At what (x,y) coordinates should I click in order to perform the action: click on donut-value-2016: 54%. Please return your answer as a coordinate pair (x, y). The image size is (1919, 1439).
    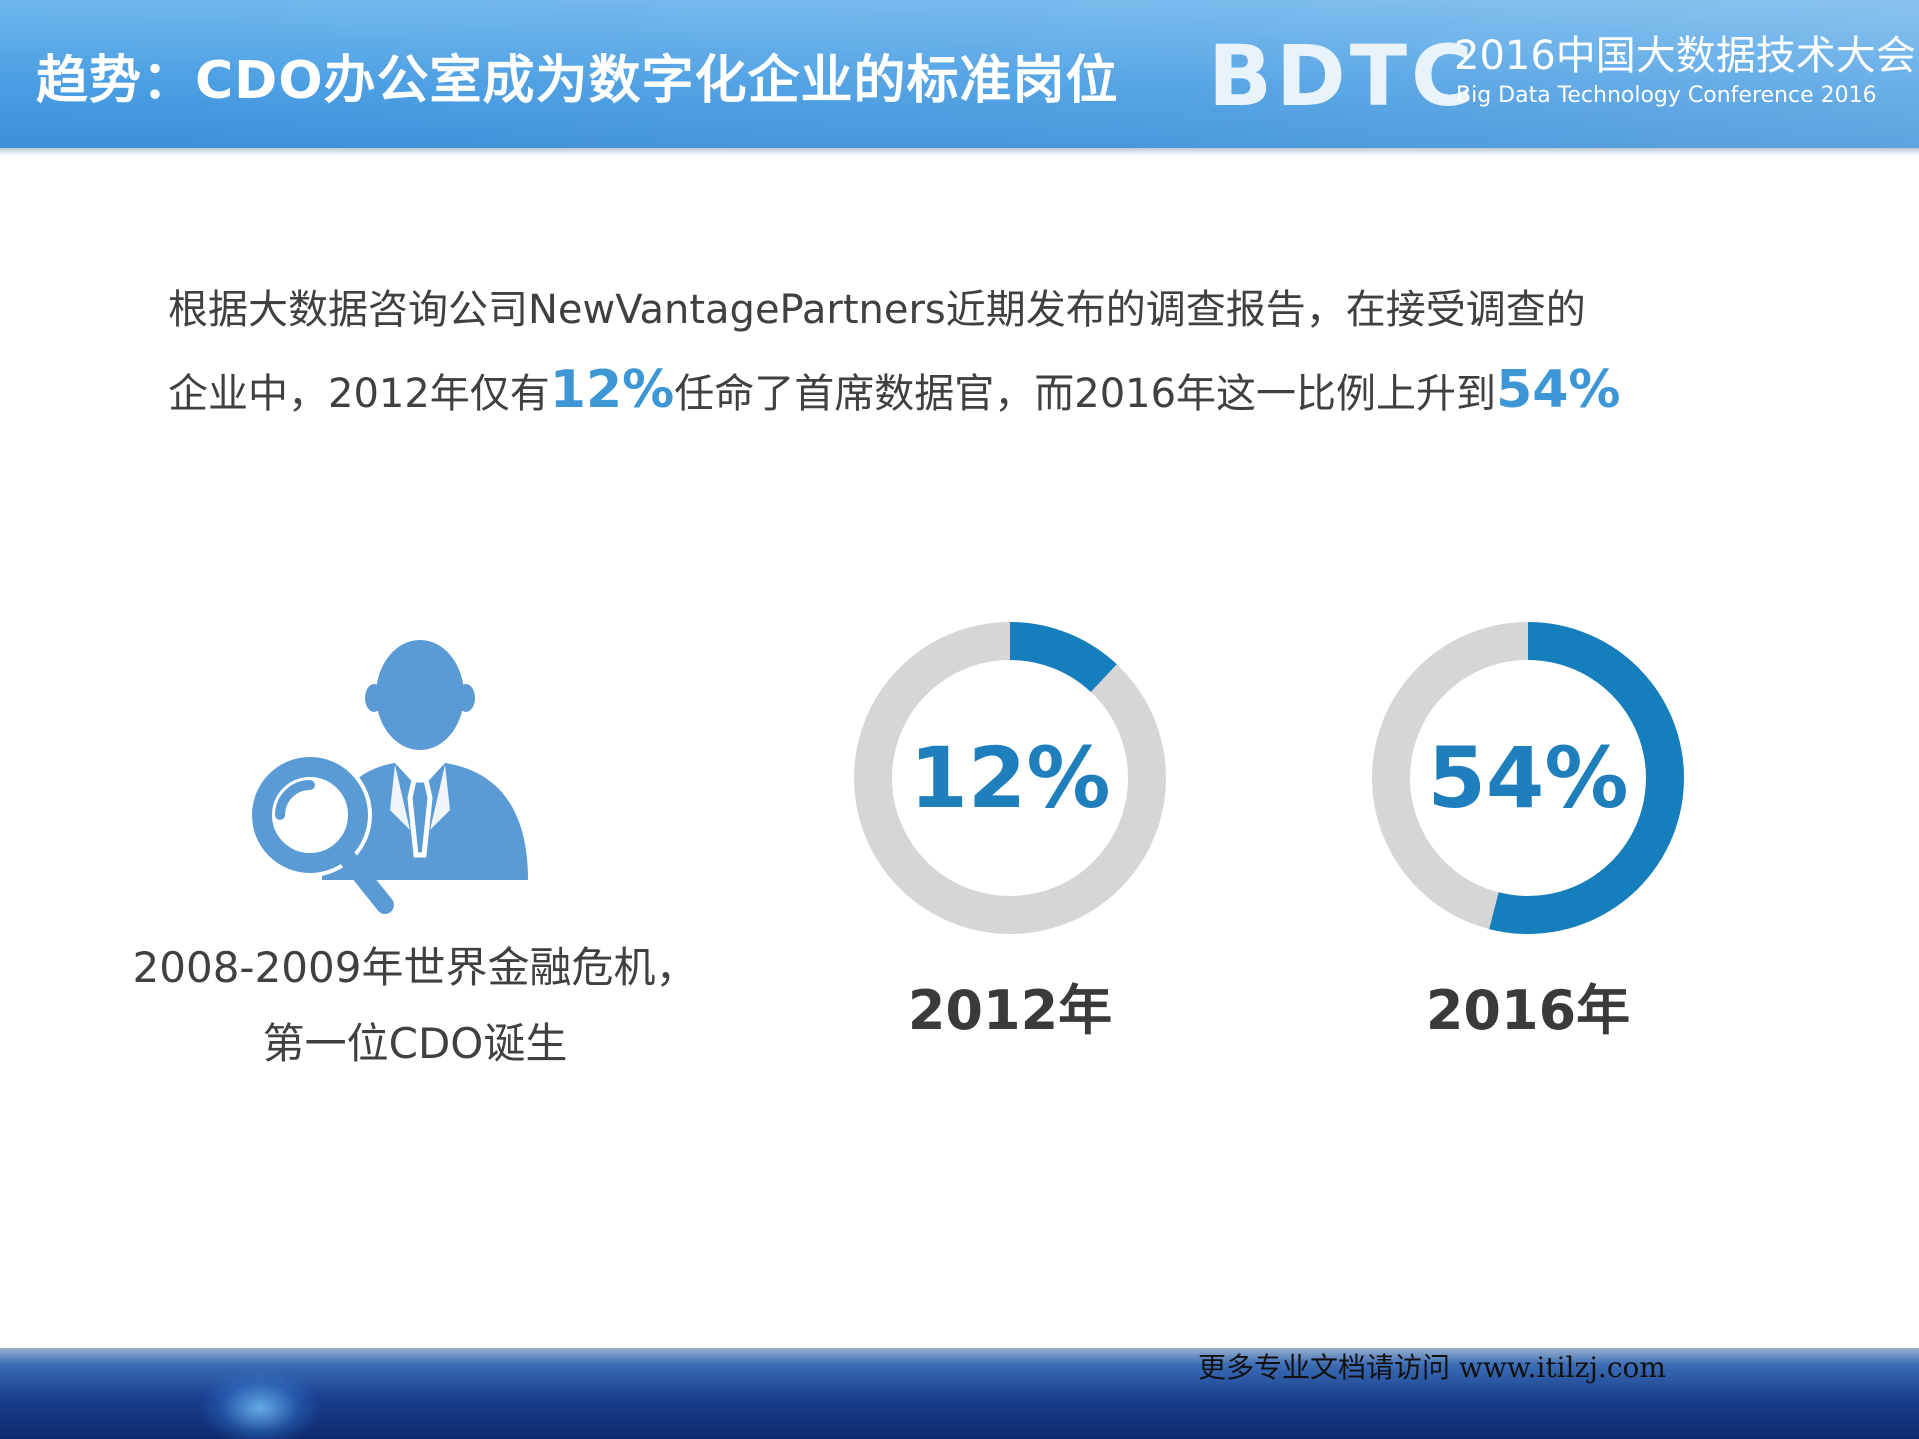
    Looking at the image, I should click on (1528, 778).